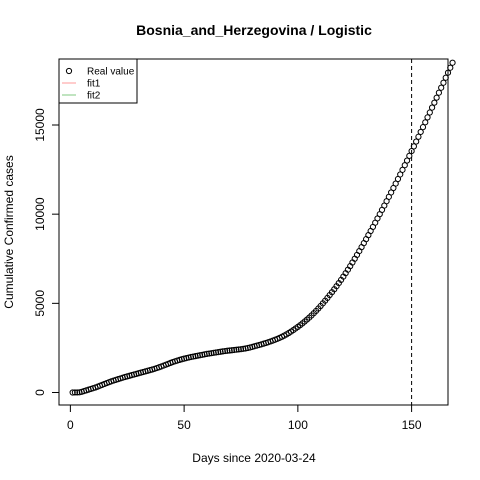 Image resolution: width=480 pixels, height=480 pixels. I want to click on x-tick-label: 150, so click(412, 425).